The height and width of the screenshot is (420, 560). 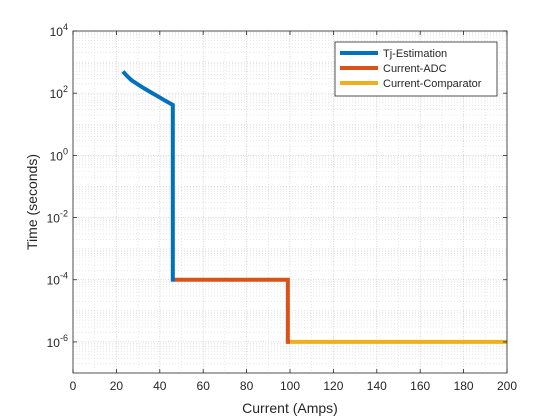 I want to click on y-tick-label: 10⁻², so click(x=57, y=217).